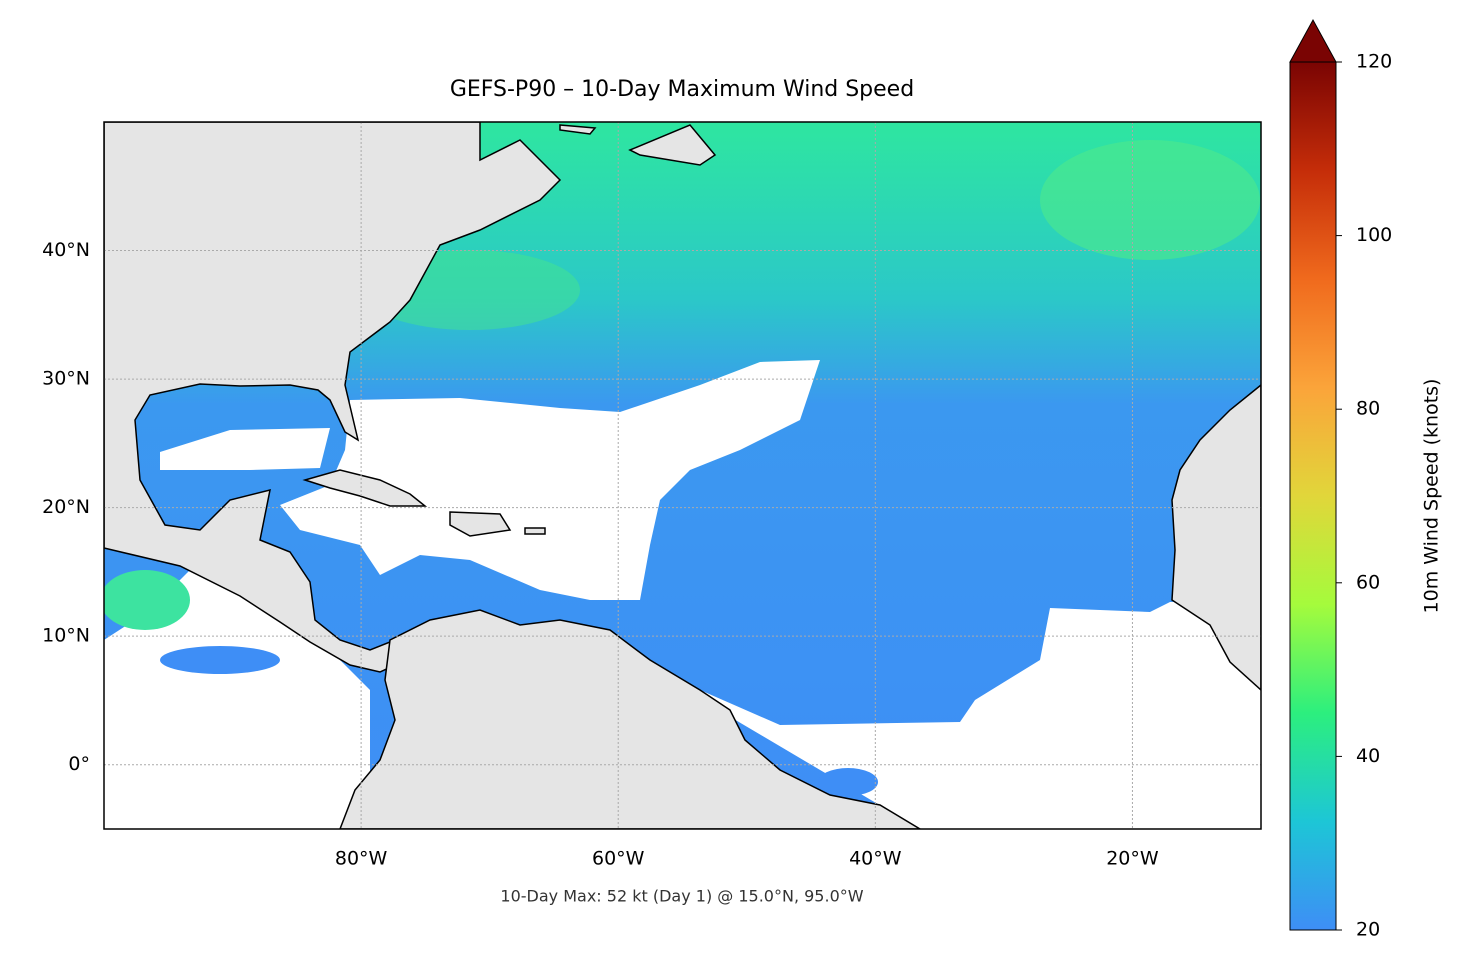 The image size is (1466, 969). Describe the element at coordinates (361, 859) in the screenshot. I see `x-tick-label: 80°W` at that location.